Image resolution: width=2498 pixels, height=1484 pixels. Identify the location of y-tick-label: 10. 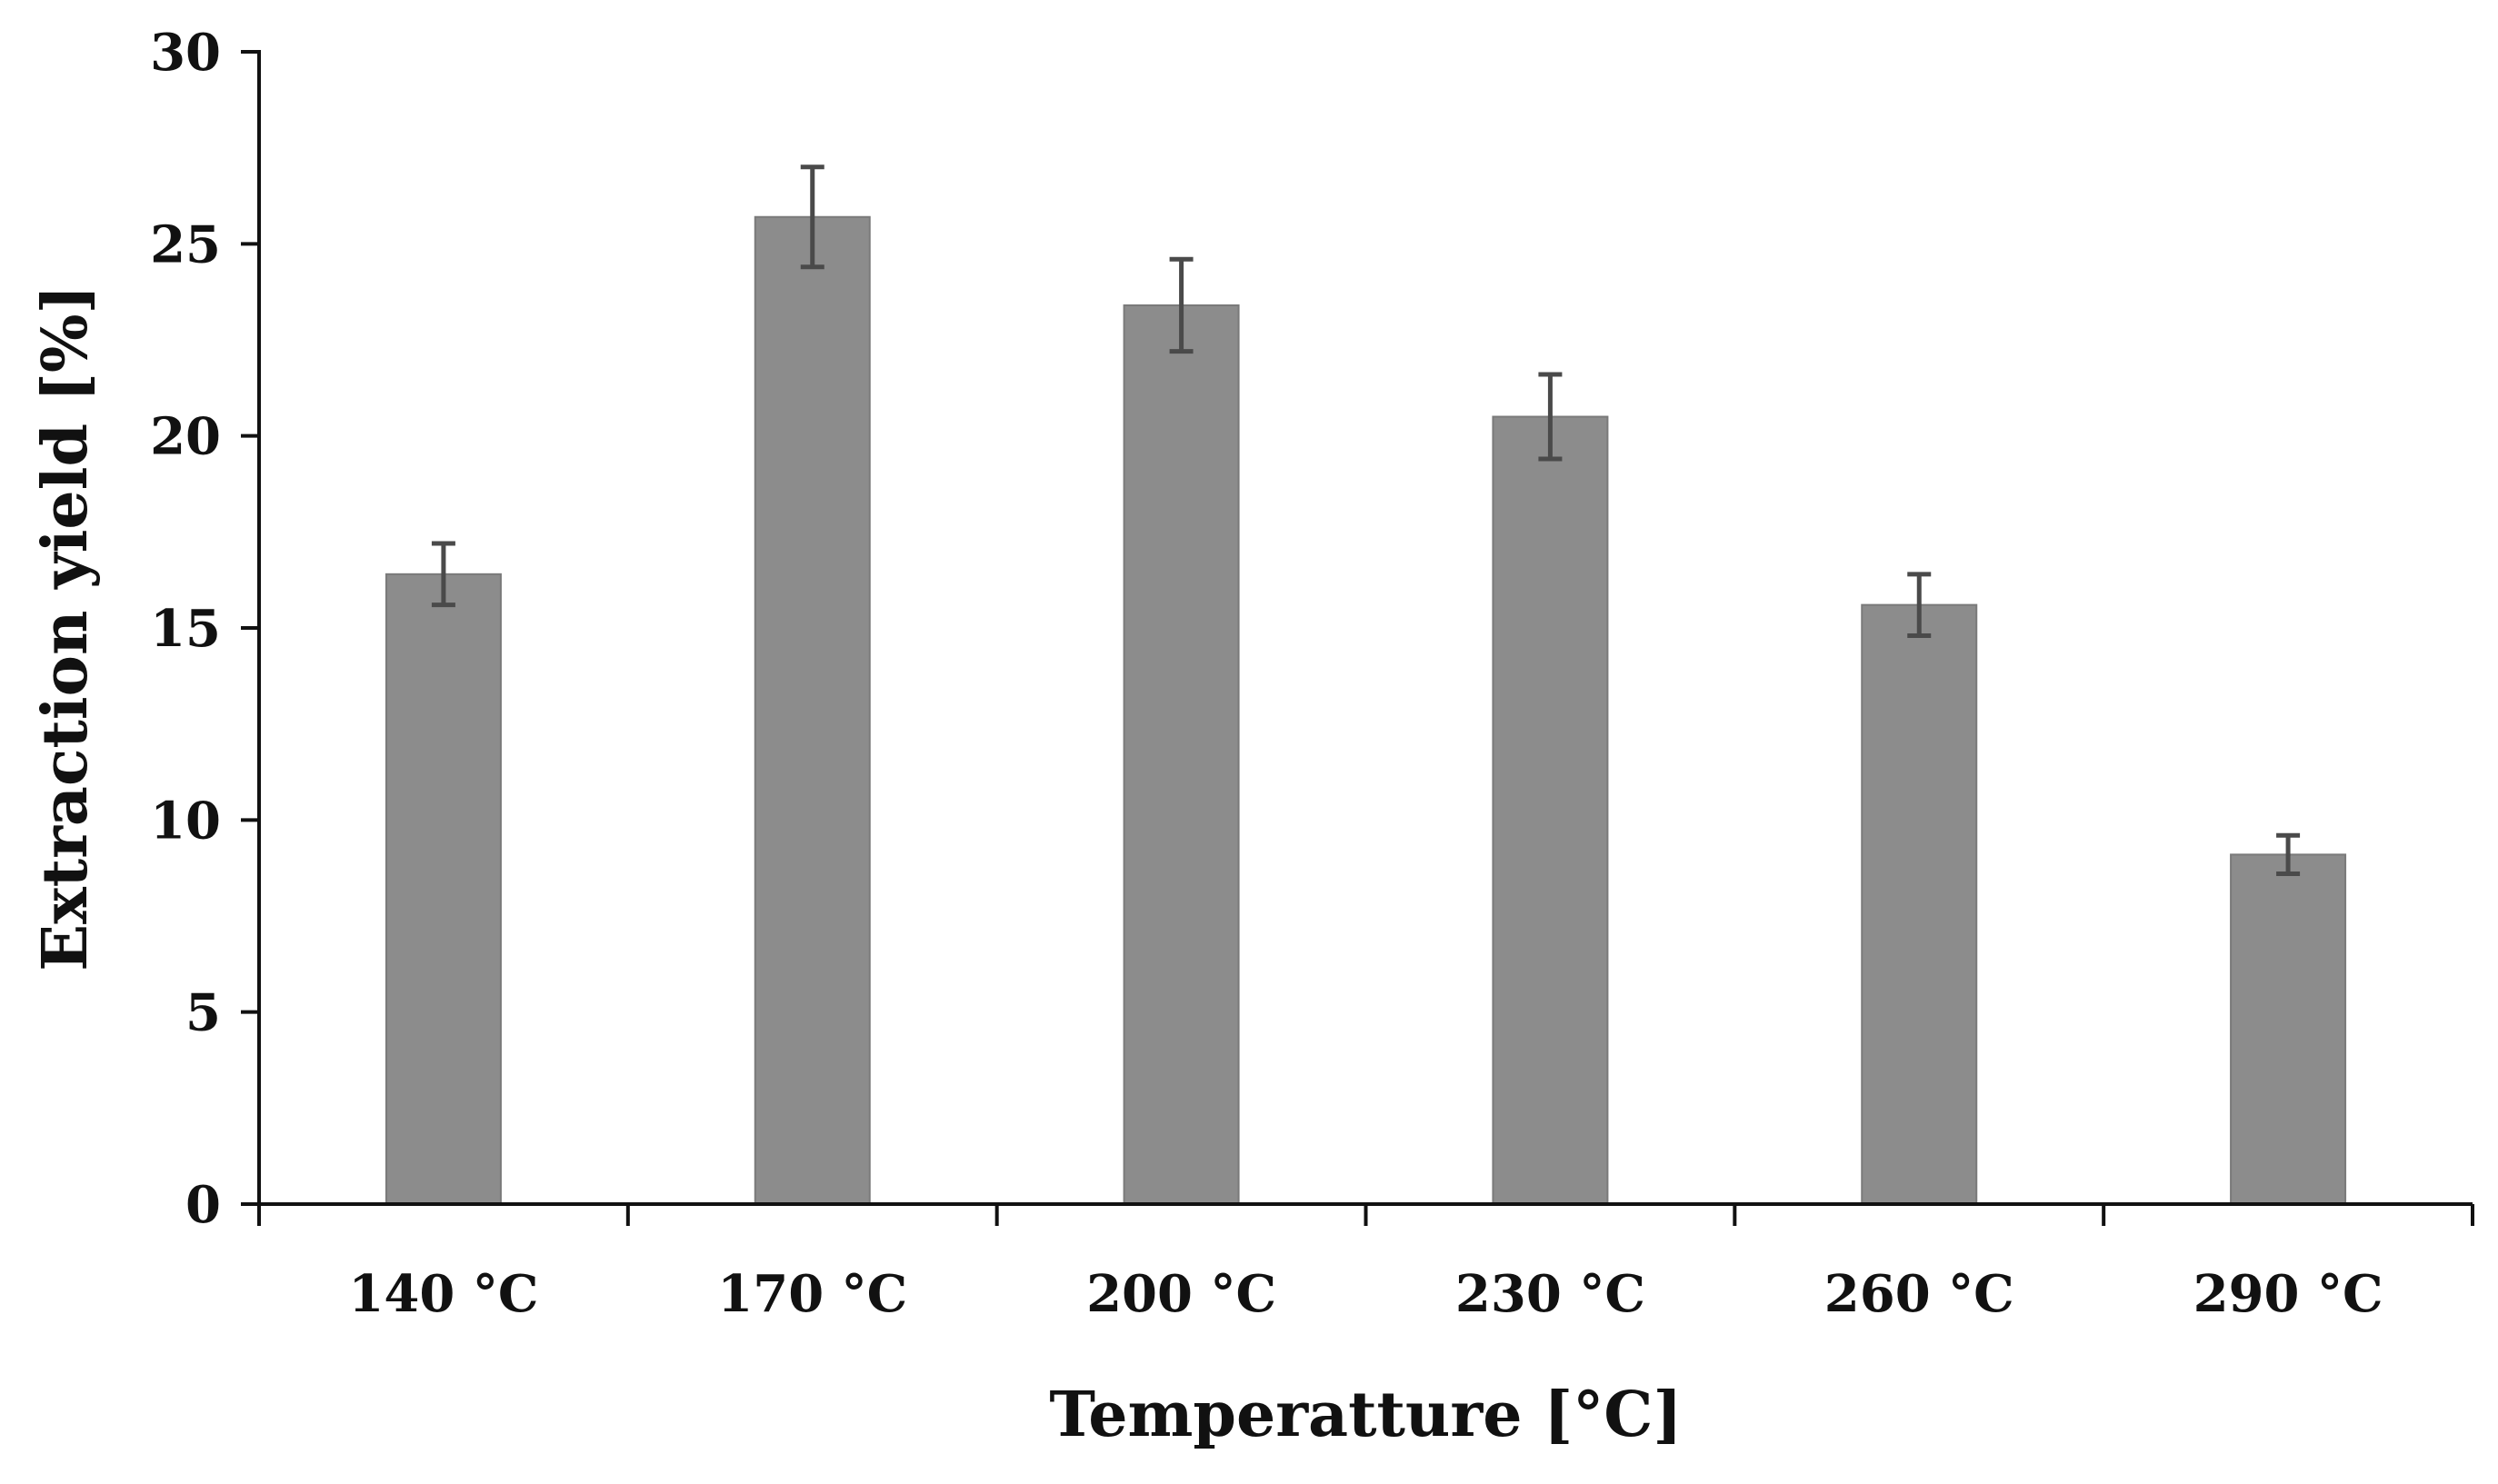
(185, 821).